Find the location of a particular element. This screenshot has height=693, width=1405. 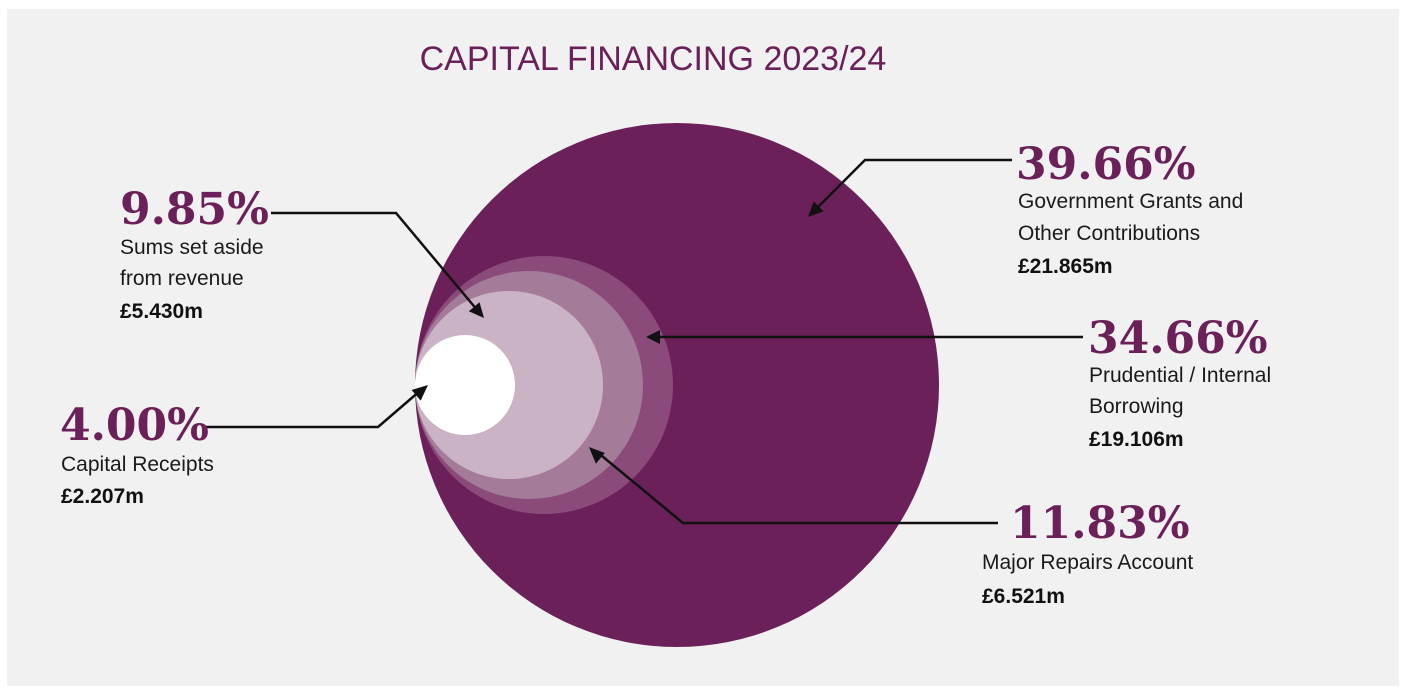

percent-label: 4.00% is located at coordinates (134, 425).